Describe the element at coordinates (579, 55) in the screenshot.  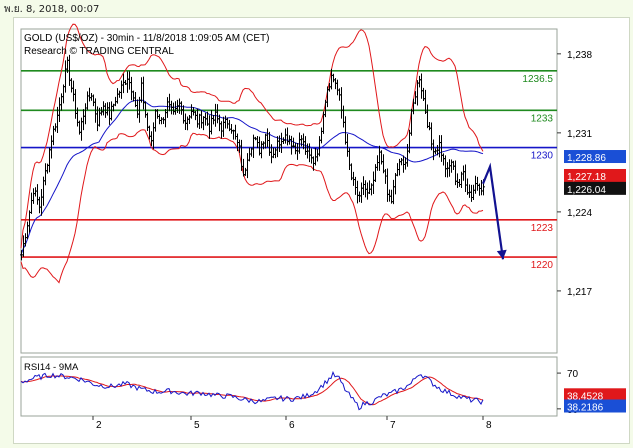
I see `price-axis-label: 1,238` at that location.